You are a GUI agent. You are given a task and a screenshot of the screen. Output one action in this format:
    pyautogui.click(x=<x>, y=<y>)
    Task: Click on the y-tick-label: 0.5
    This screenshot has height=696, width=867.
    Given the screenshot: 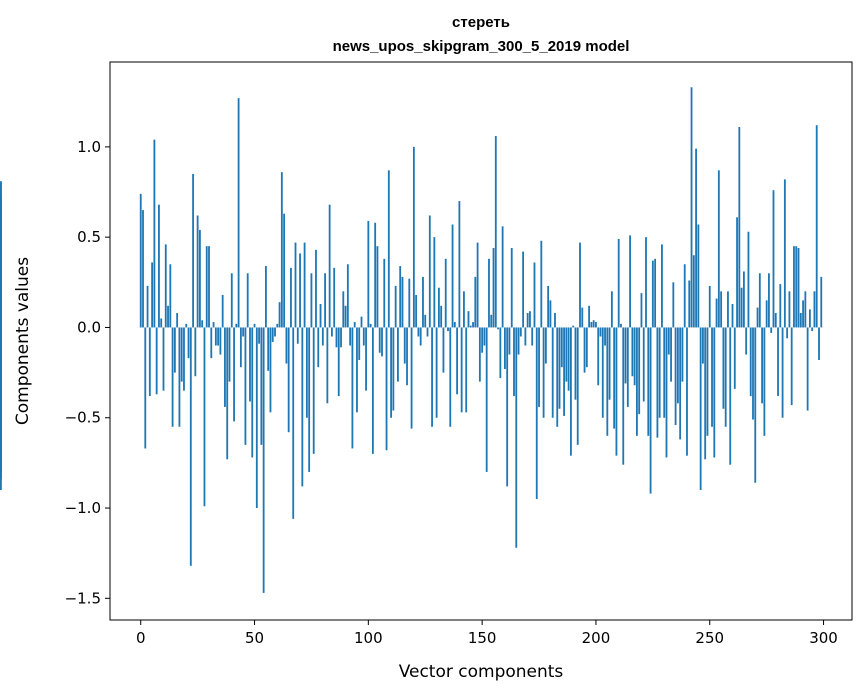 What is the action you would take?
    pyautogui.click(x=89, y=237)
    